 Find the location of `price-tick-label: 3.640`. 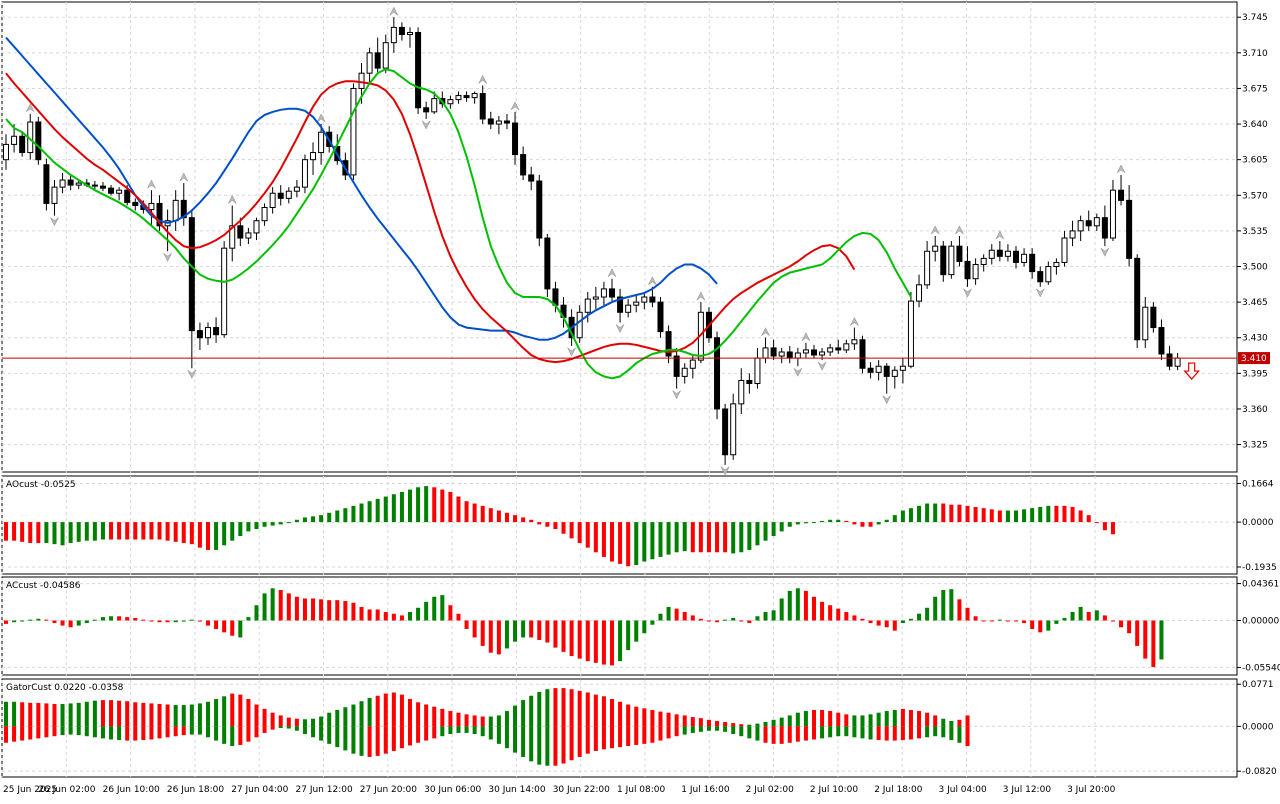

price-tick-label: 3.640 is located at coordinates (1255, 125).